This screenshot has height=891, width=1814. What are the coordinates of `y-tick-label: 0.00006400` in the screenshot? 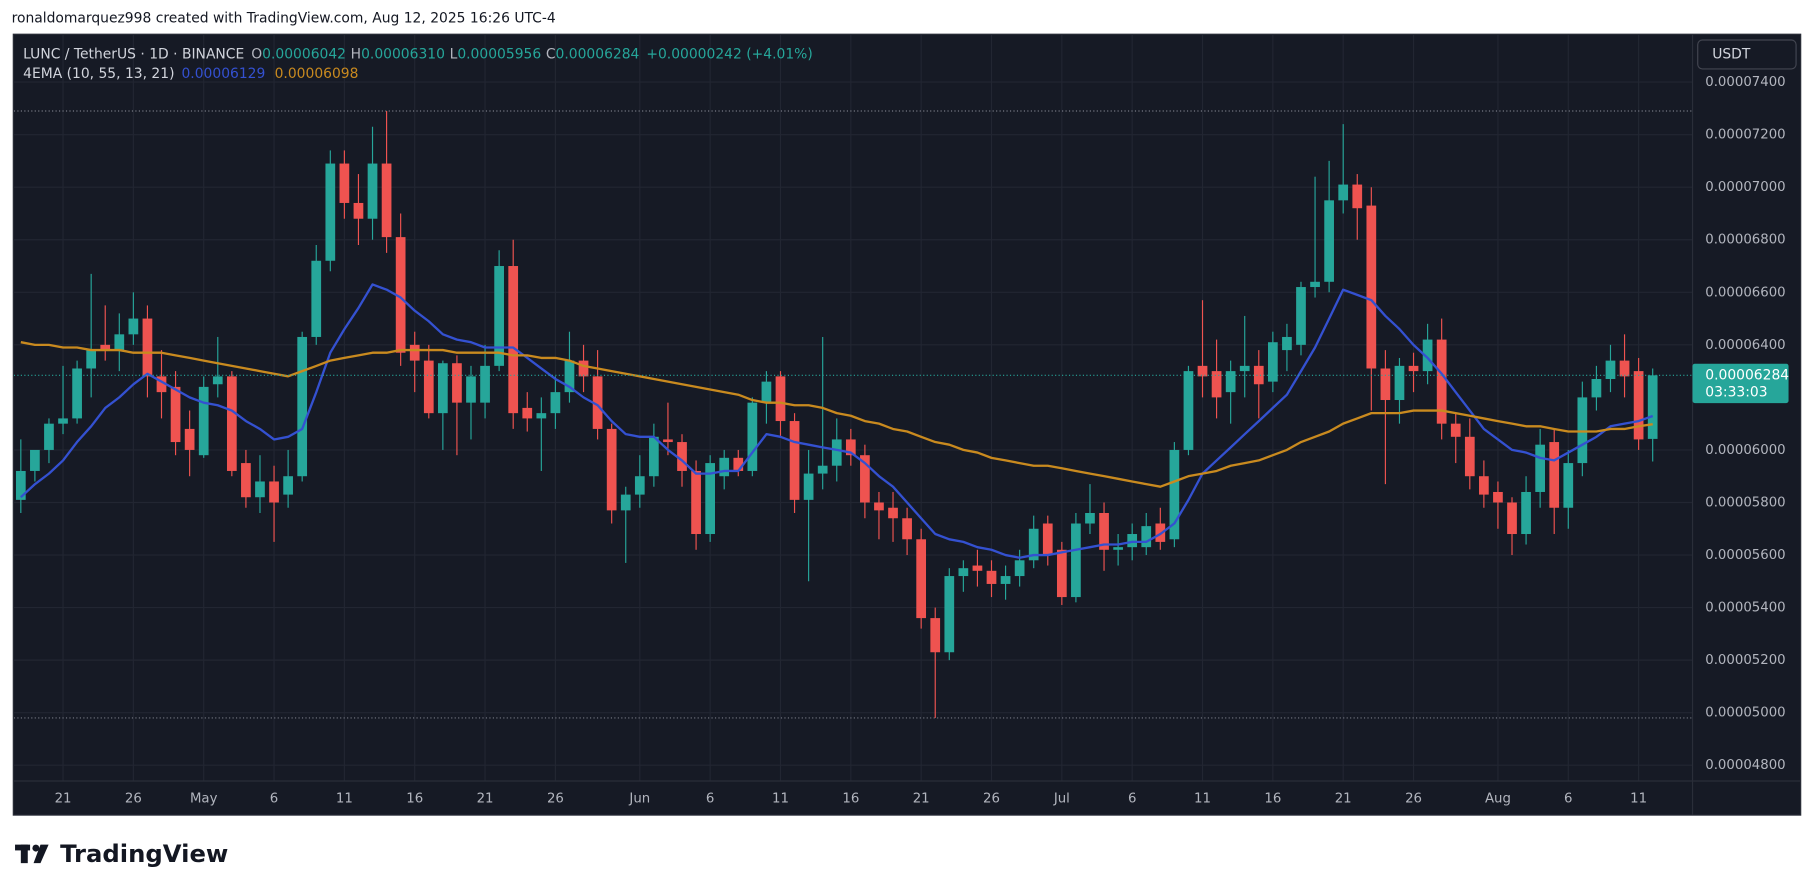 It's located at (1745, 345).